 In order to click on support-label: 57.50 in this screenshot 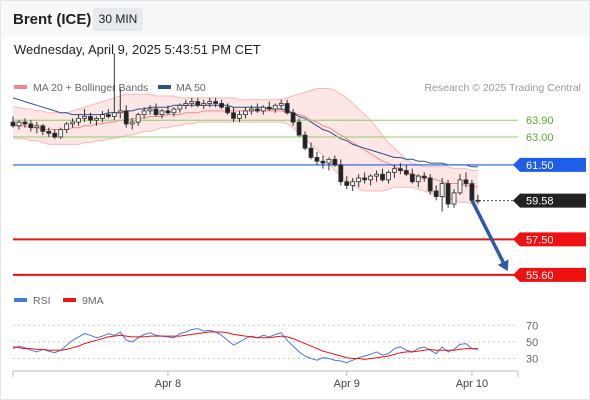, I will do `click(540, 240)`.